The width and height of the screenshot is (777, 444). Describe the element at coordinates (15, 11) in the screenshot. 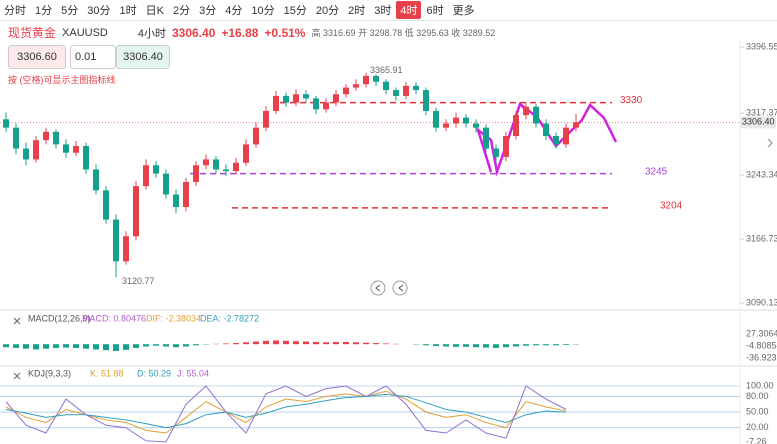

I see `timeframe: 分时` at that location.